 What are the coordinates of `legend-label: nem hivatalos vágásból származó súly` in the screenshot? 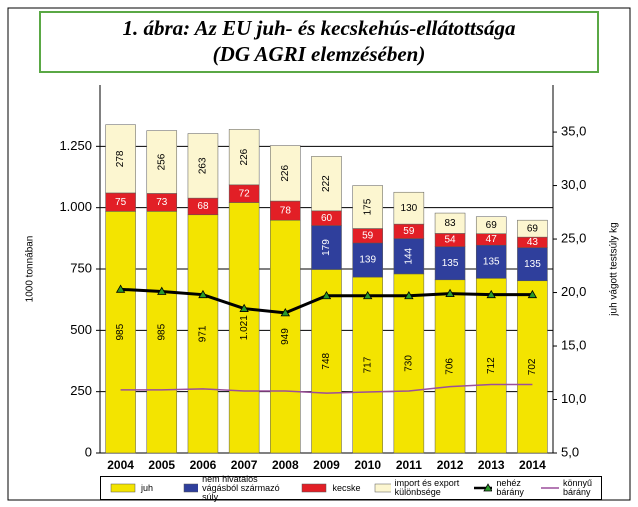 It's located at (241, 487).